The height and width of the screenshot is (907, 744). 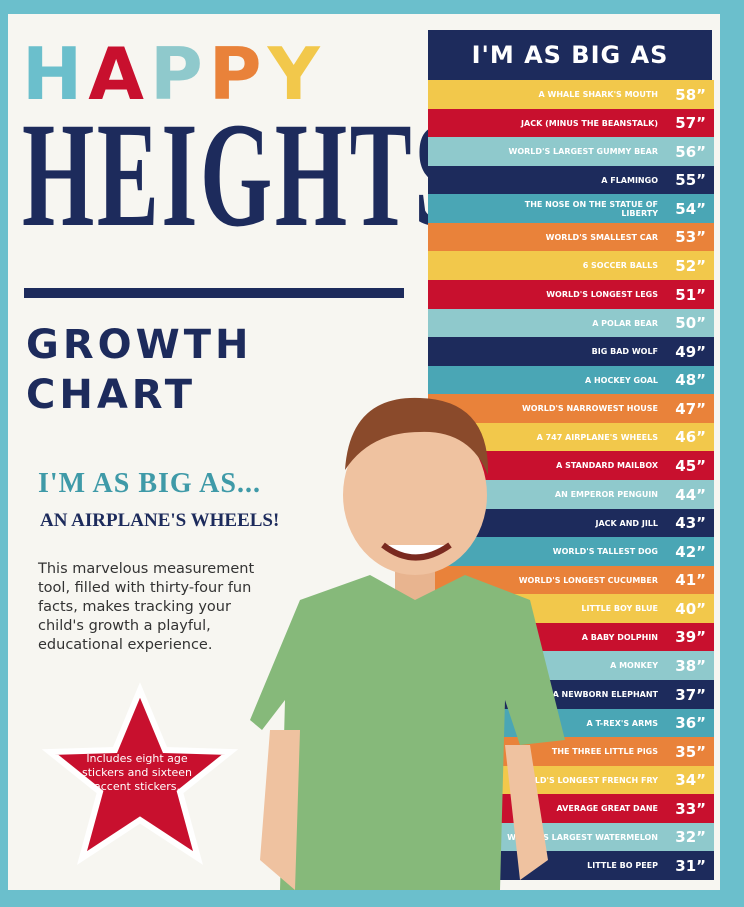 What do you see at coordinates (634, 666) in the screenshot?
I see `row-label: A MONKEY` at bounding box center [634, 666].